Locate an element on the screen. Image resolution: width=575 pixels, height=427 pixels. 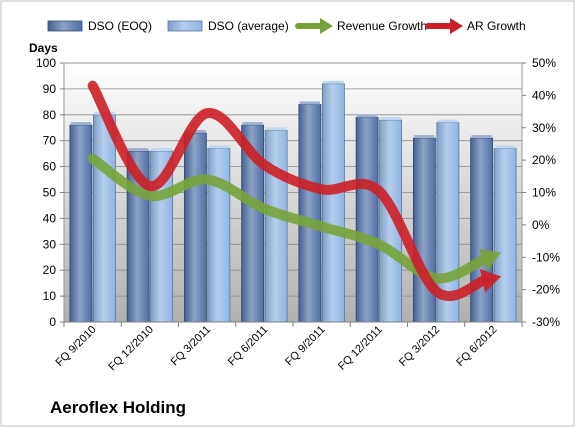
right-axis-tick-label: -10% is located at coordinates (546, 257).